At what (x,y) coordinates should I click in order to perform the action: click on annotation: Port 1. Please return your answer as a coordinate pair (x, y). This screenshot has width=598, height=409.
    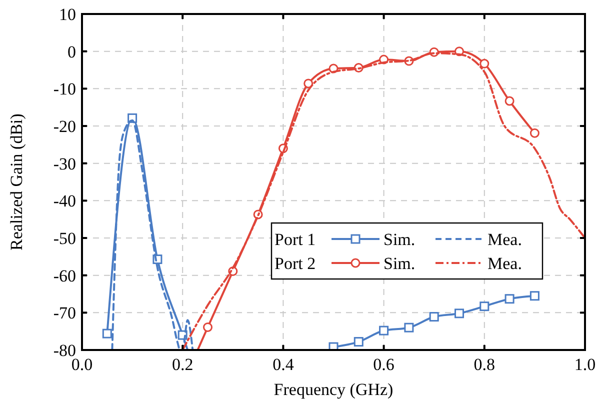
    Looking at the image, I should click on (295, 239).